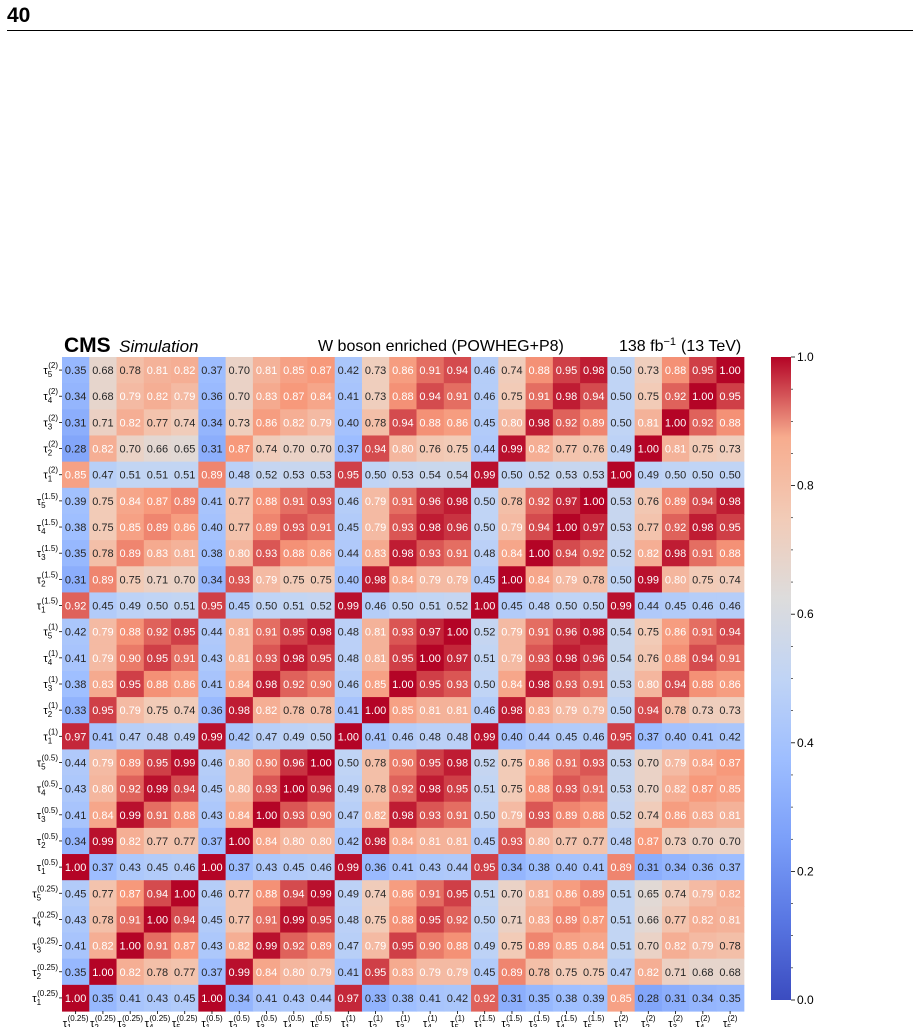 The image size is (920, 1027). Describe the element at coordinates (805, 1000) in the screenshot. I see `colorbar-tick-label: 0.0` at that location.